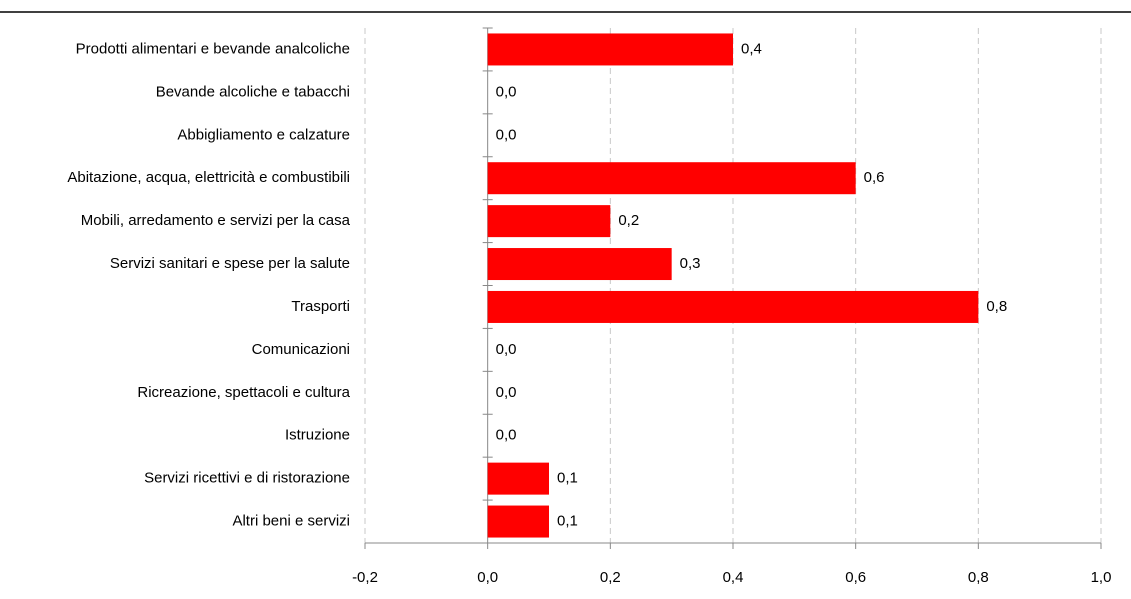 The width and height of the screenshot is (1131, 599). Describe the element at coordinates (996, 306) in the screenshot. I see `value-label: 0,8` at that location.